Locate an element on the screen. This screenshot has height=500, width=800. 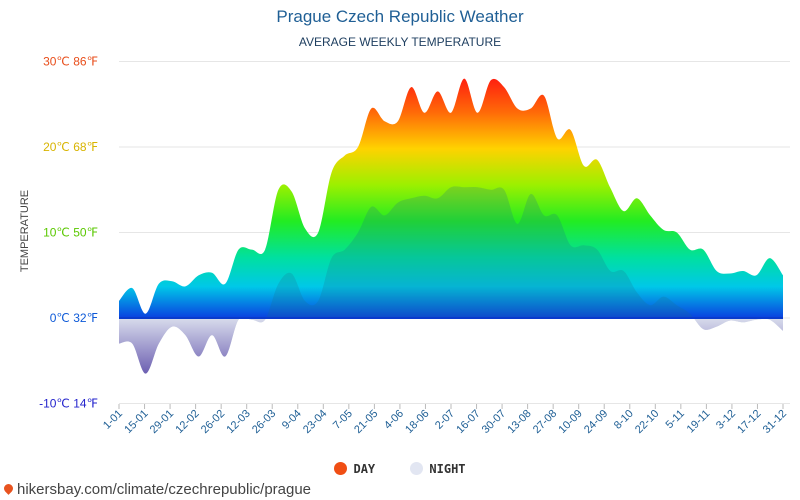
x-tick-label: 31-12 is located at coordinates (775, 422).